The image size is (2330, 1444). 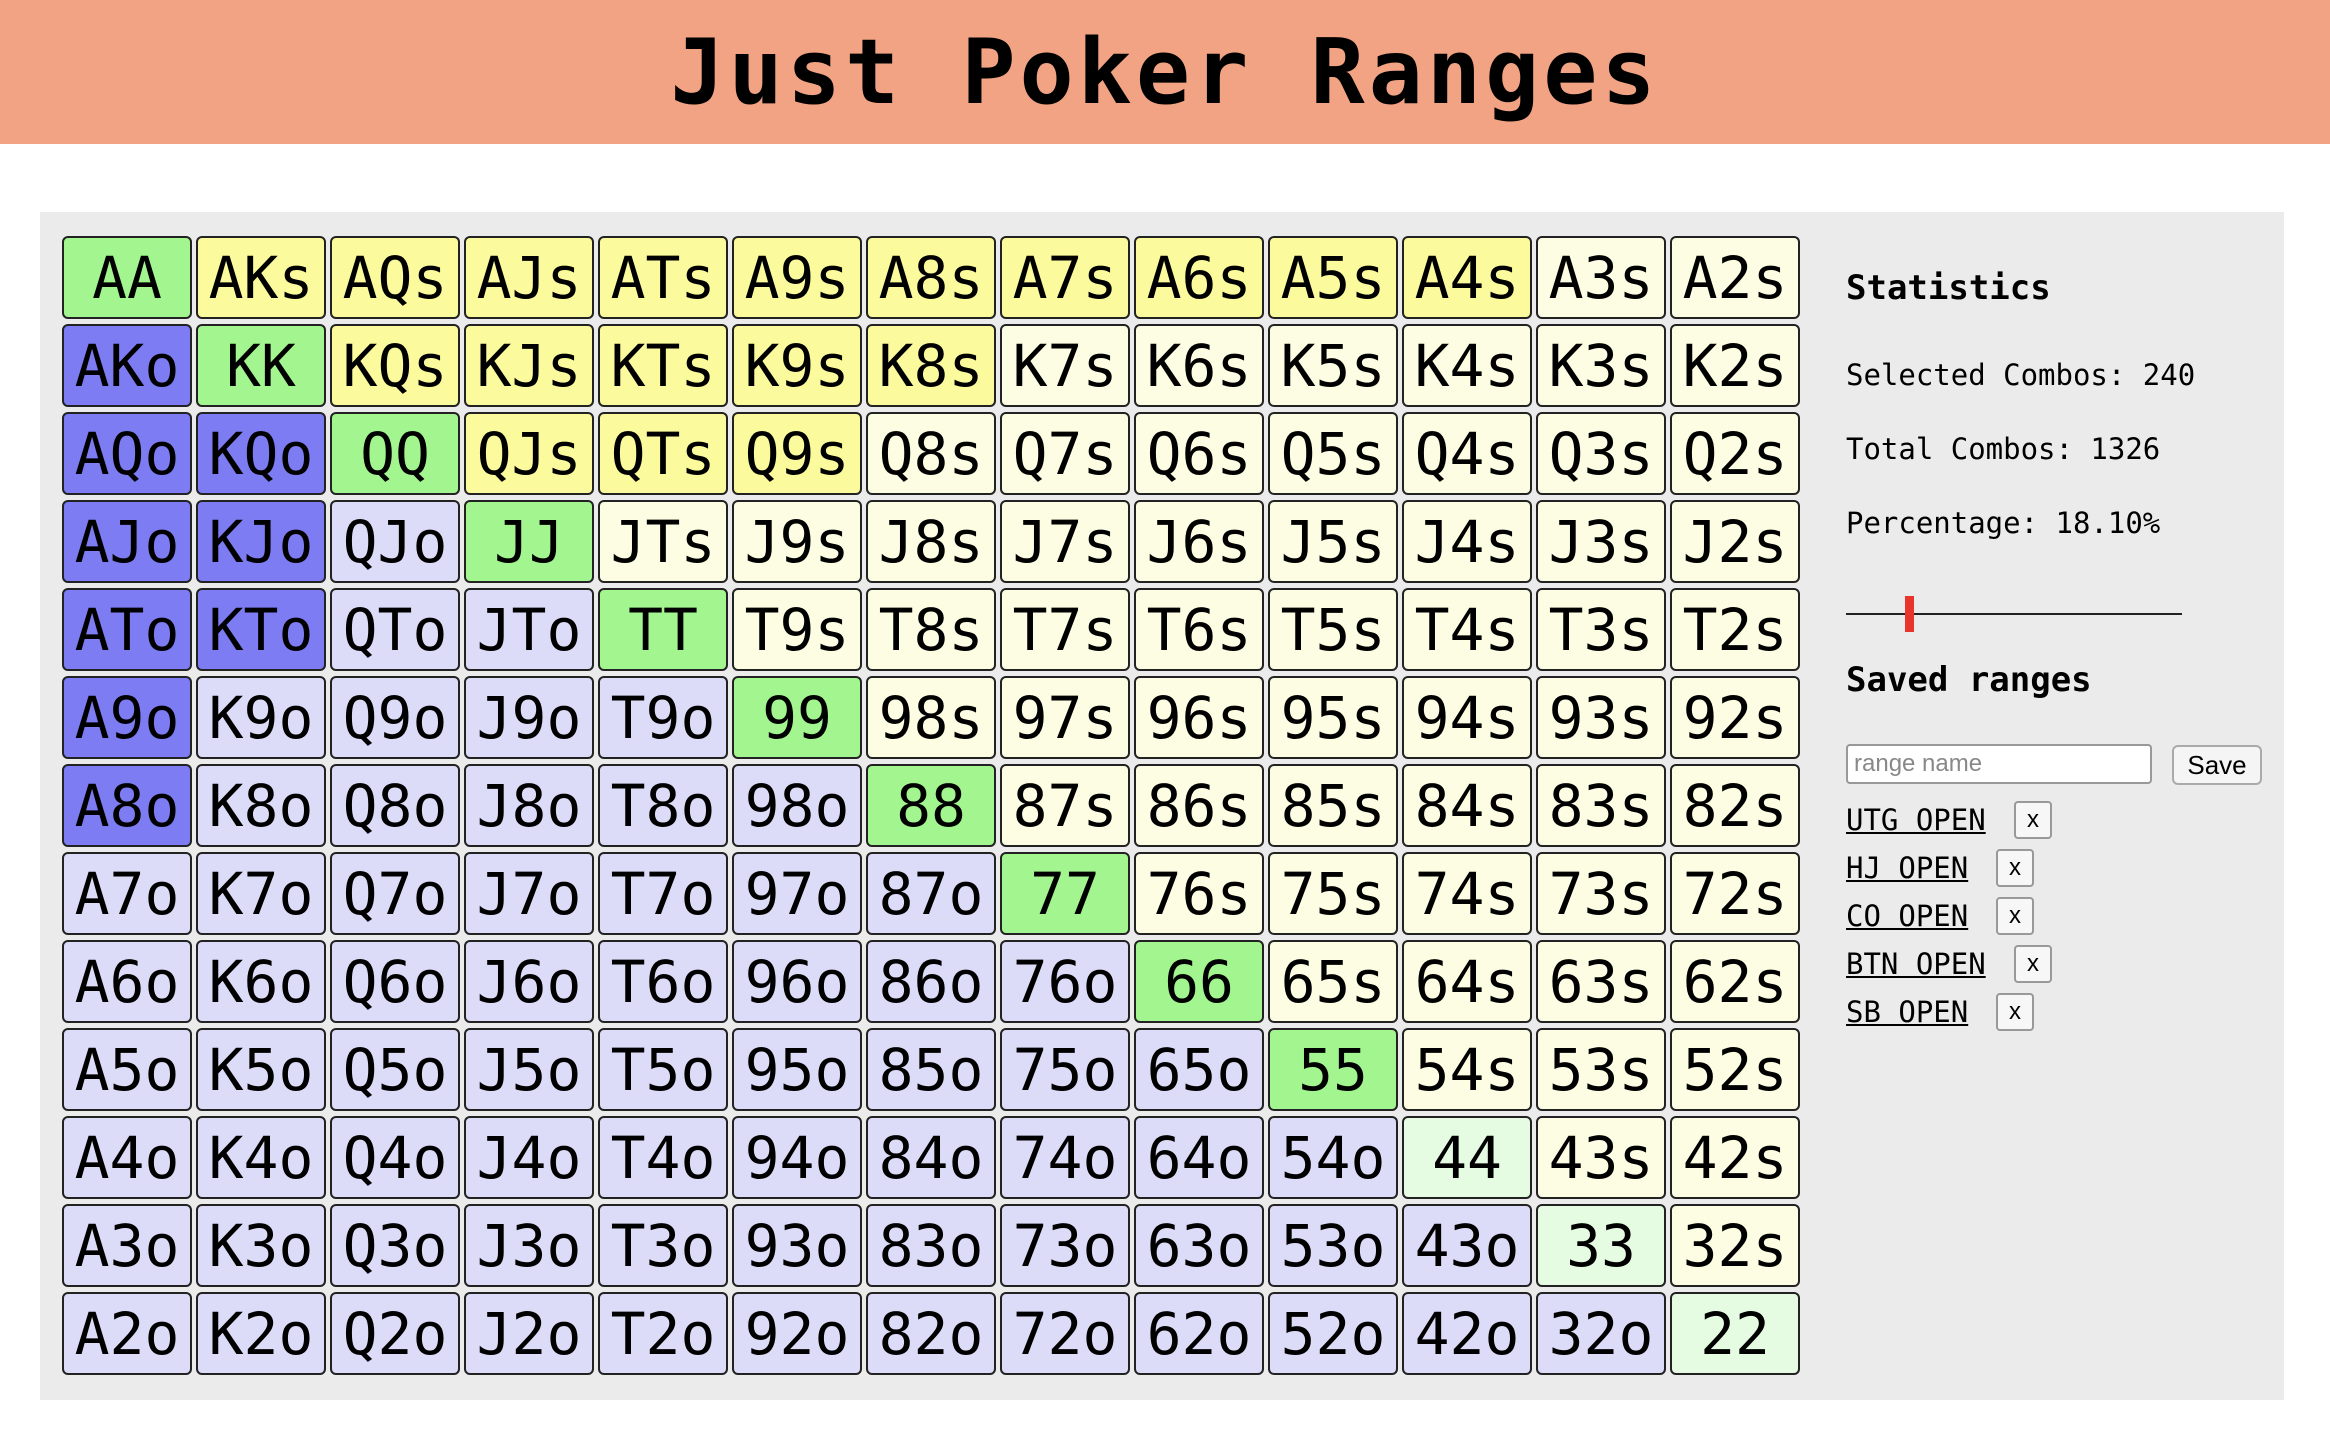 I want to click on hand-cell-T8o: T8o, so click(x=663, y=805).